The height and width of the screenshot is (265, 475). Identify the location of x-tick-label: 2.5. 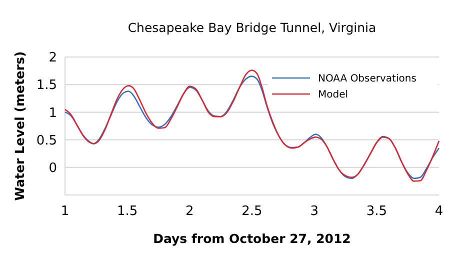
(252, 211).